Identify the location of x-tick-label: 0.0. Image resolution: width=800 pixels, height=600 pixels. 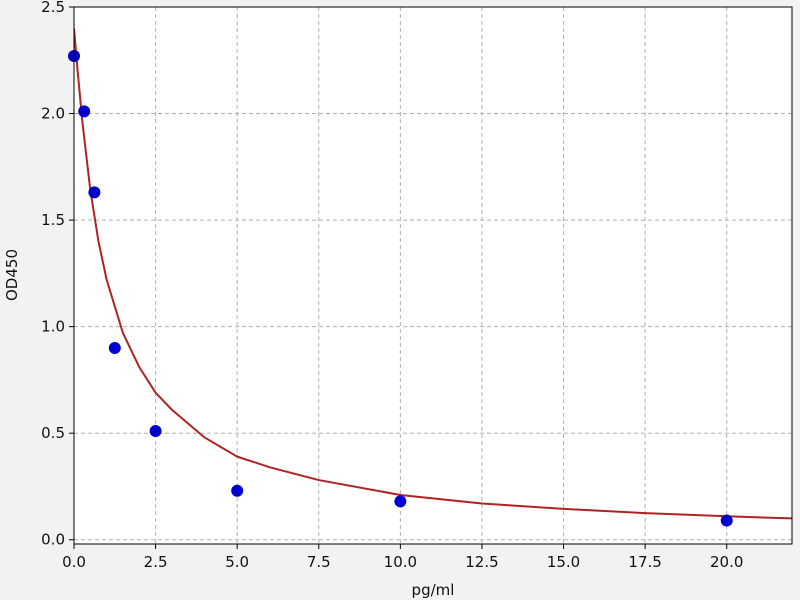
(74, 562).